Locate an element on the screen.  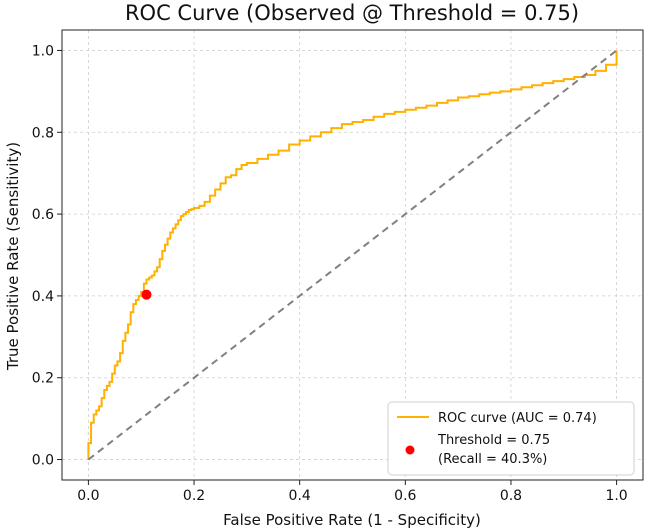
x-axis-label: False Positive Rate (1 - Specificity) is located at coordinates (352, 520).